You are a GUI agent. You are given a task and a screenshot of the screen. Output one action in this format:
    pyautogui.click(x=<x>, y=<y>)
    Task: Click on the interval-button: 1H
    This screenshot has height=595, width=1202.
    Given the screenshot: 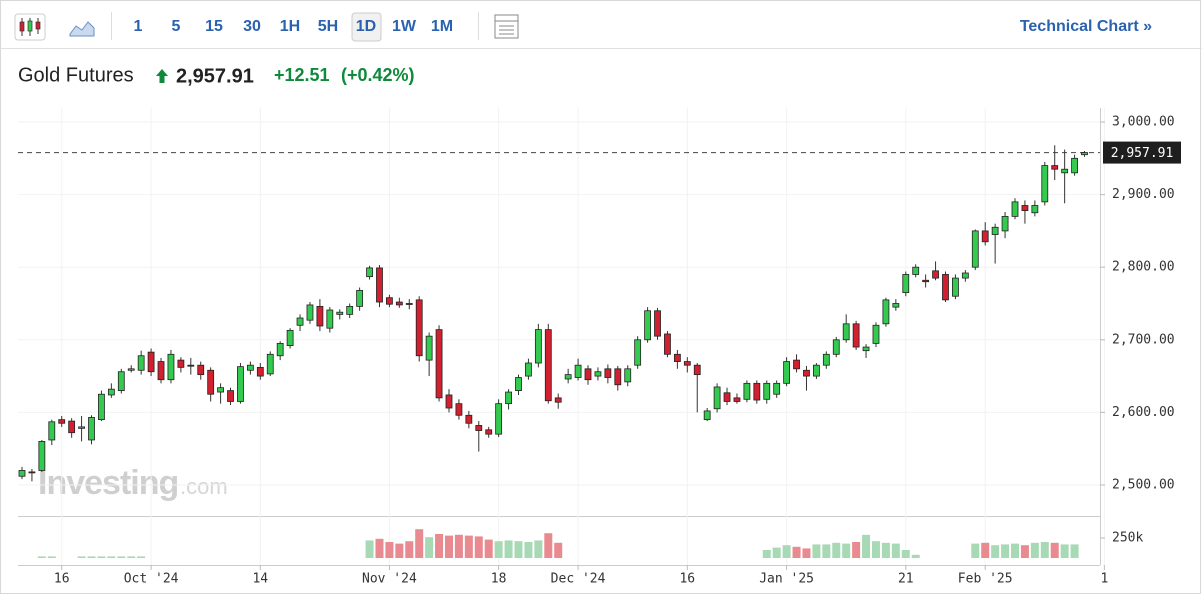 What is the action you would take?
    pyautogui.click(x=290, y=26)
    